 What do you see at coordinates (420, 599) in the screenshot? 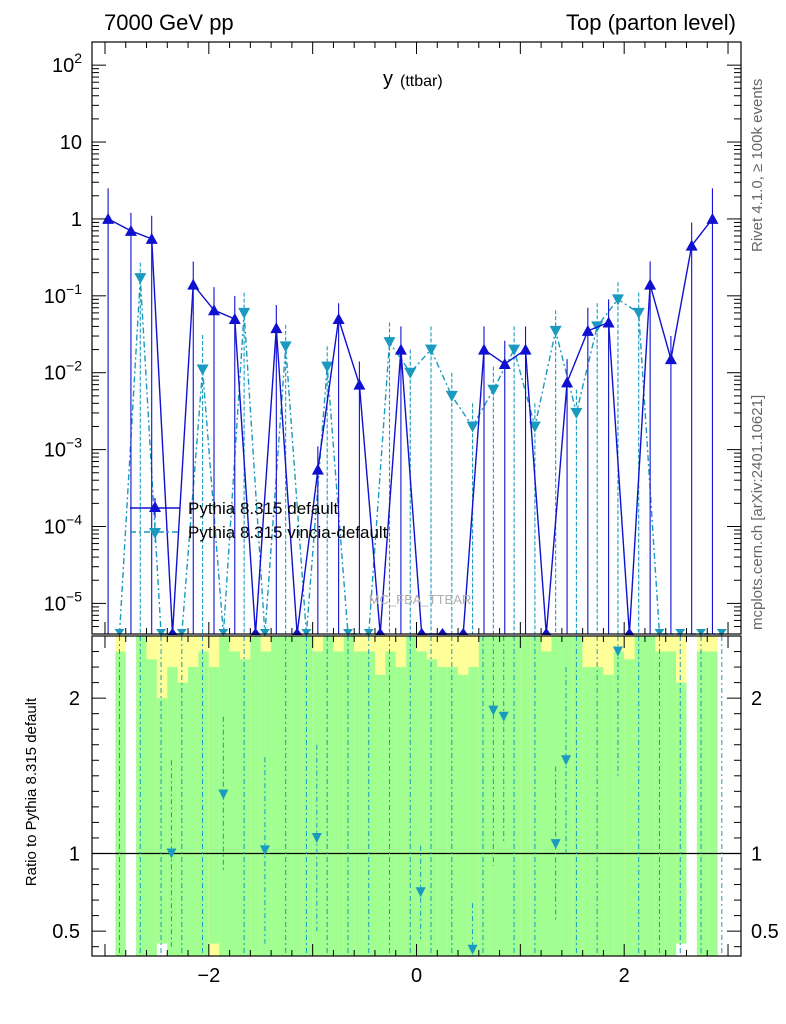
I see `watermark: MC_FBA_TTBAR` at bounding box center [420, 599].